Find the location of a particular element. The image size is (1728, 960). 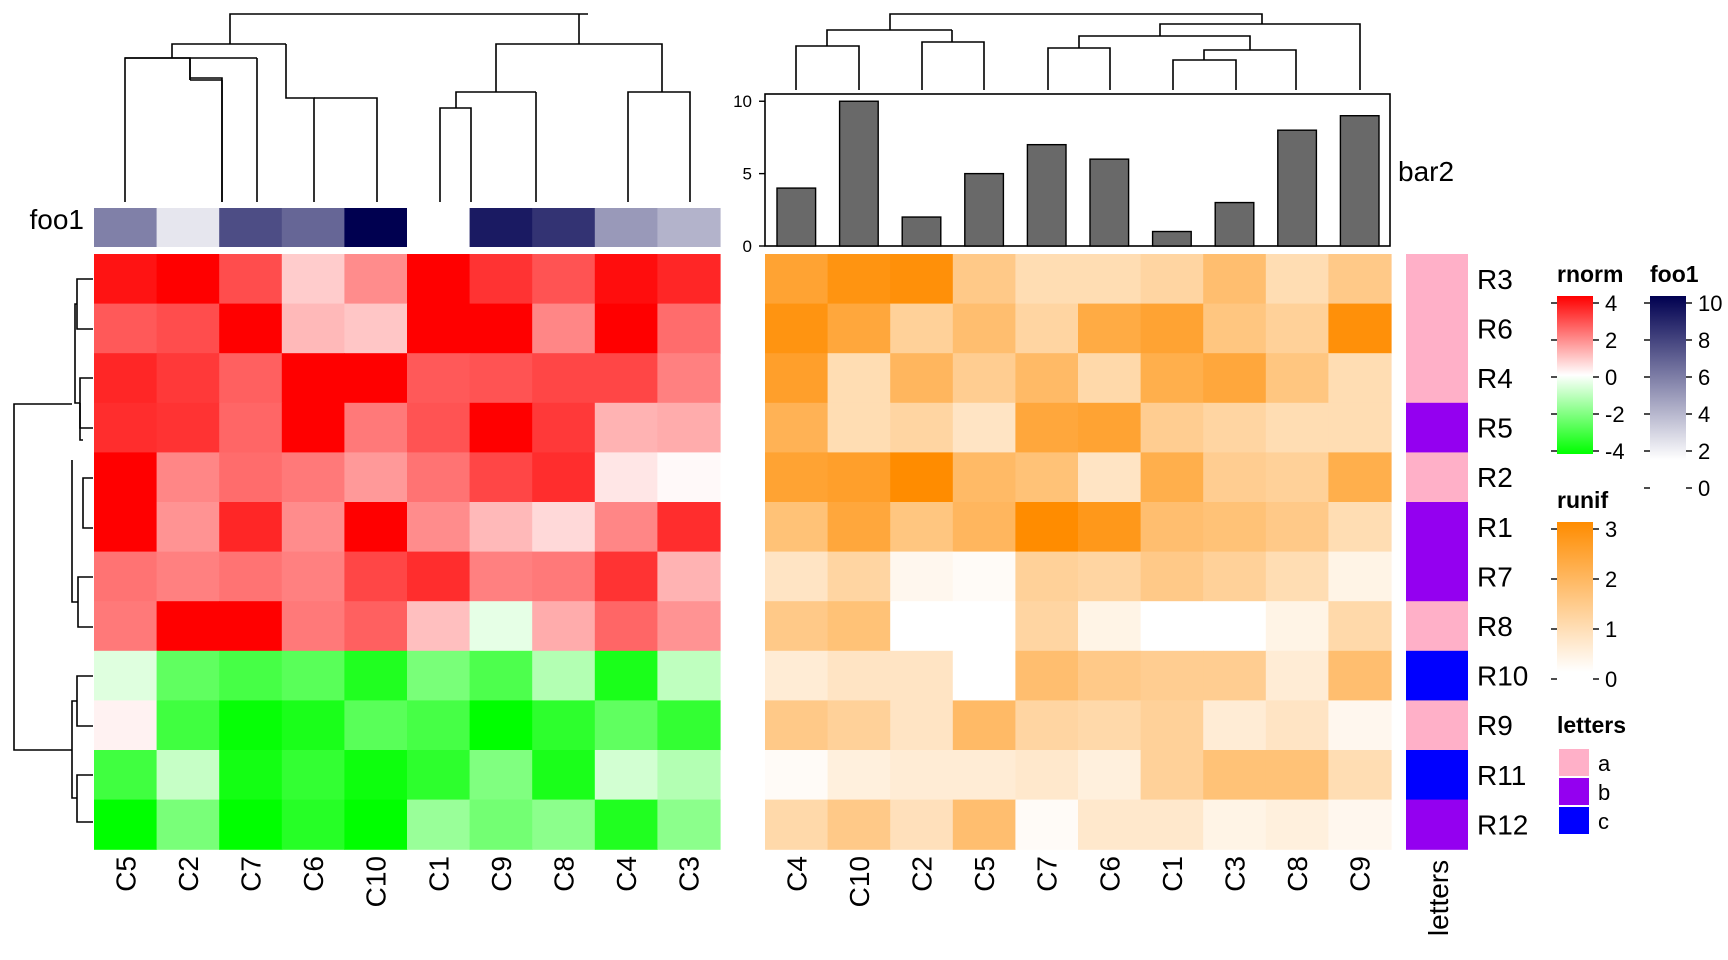

runif-legend-title: runif is located at coordinates (1582, 500).